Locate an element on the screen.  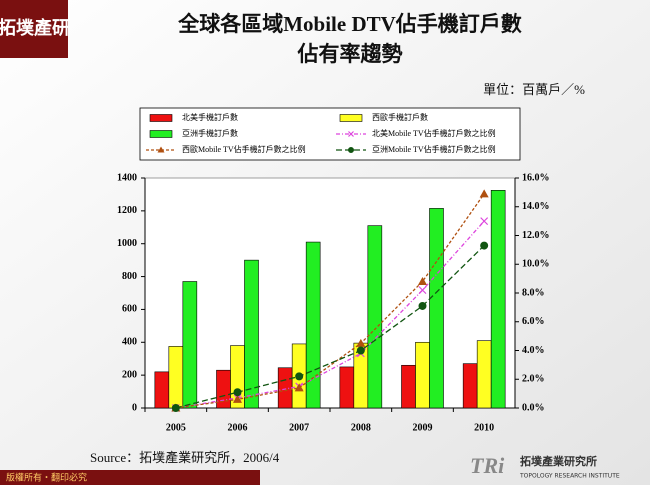
y-tick-label: 200 is located at coordinates (129, 374).